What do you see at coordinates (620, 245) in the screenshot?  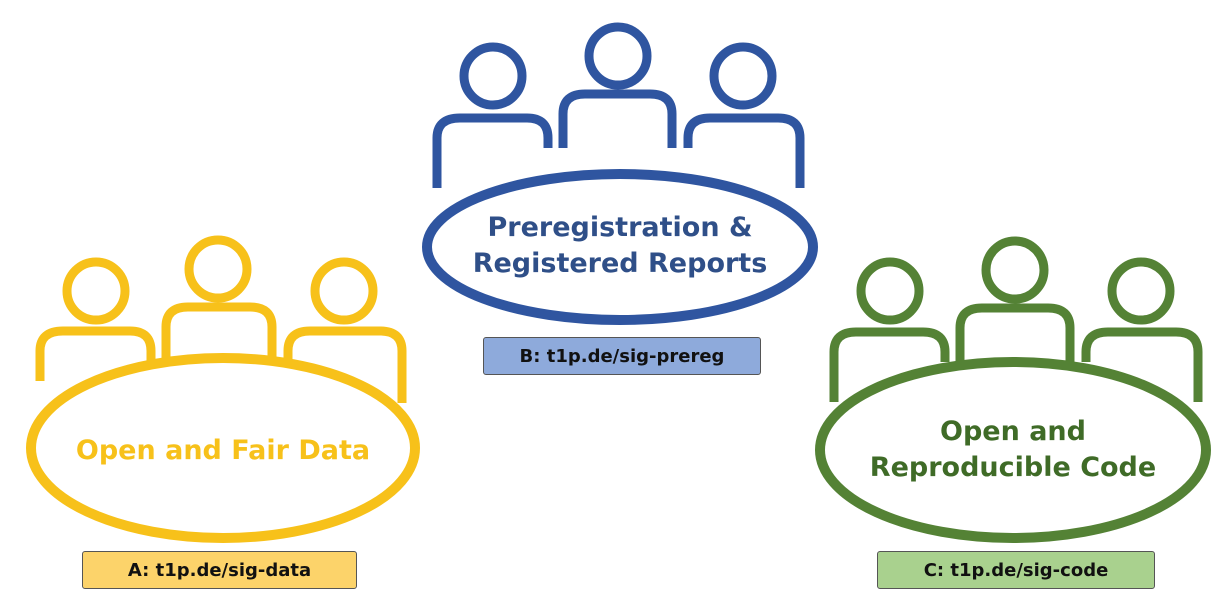 I see `group-title: Preregistration & Registered Reports` at bounding box center [620, 245].